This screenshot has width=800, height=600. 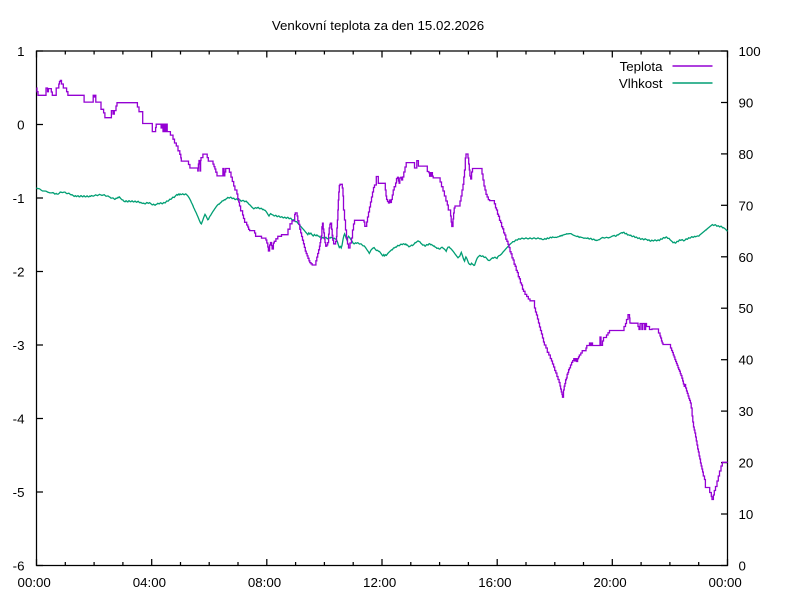 What do you see at coordinates (19, 198) in the screenshot?
I see `svg-text: -1` at bounding box center [19, 198].